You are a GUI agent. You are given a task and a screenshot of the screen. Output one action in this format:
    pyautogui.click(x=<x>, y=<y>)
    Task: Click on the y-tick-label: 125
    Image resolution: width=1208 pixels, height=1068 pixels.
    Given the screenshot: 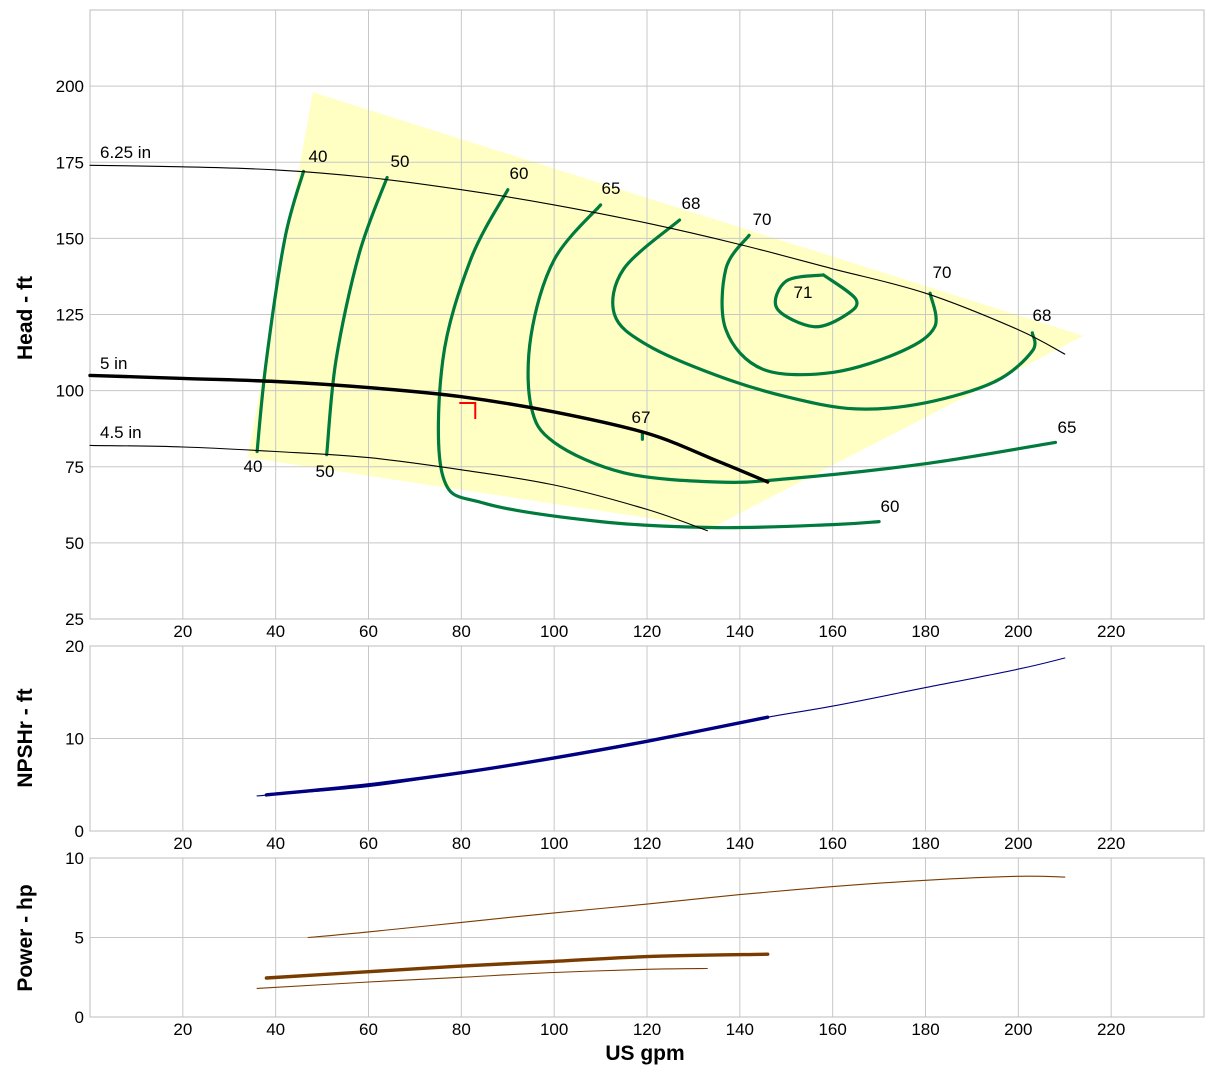 What is the action you would take?
    pyautogui.click(x=70, y=315)
    